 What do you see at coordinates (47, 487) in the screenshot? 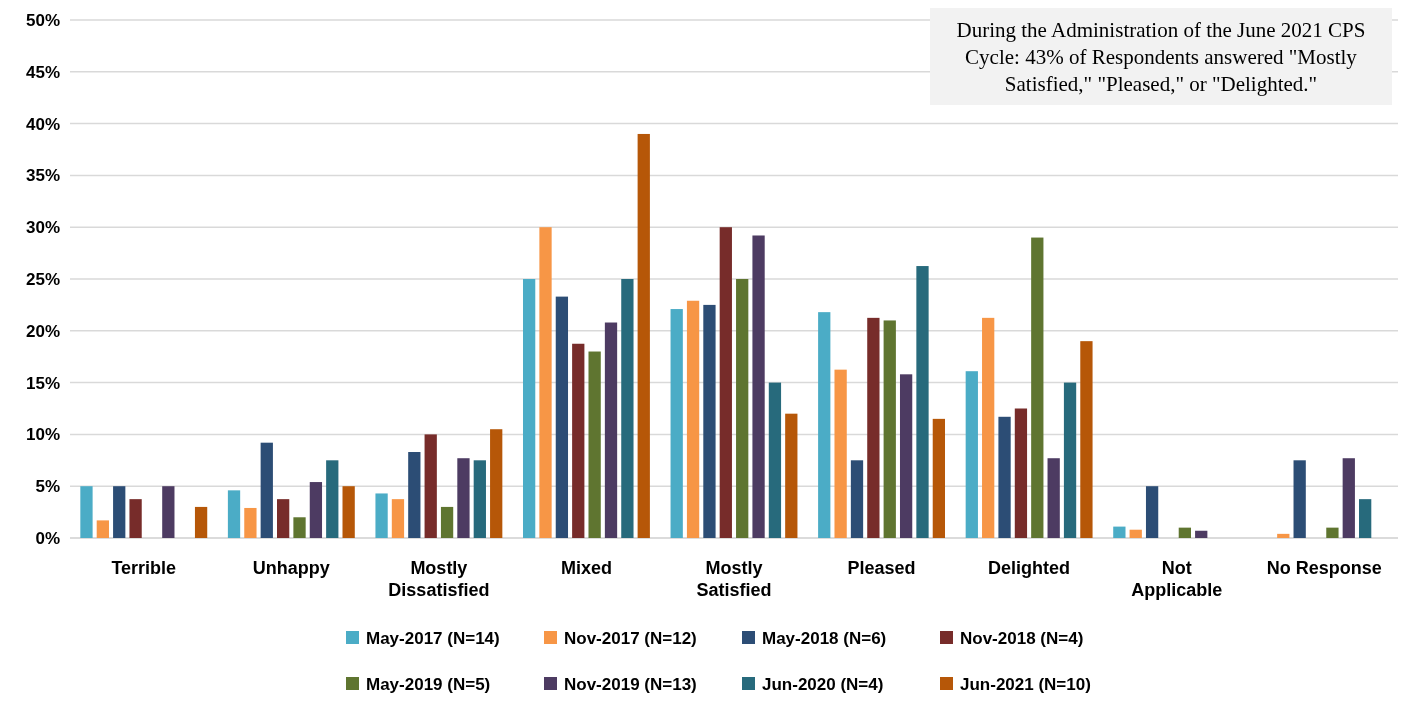
I see `y-tick-label: 5%` at bounding box center [47, 487].